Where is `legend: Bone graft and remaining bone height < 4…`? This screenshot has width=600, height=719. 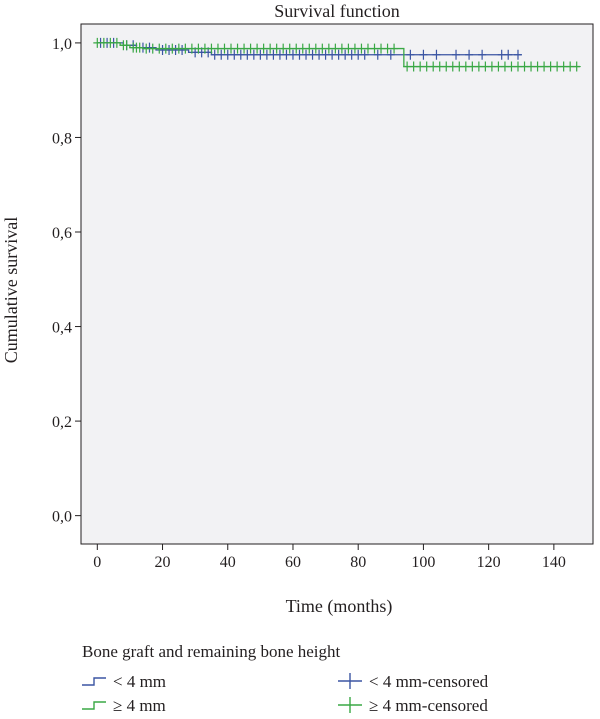
legend: Bone graft and remaining bone height < 4… is located at coordinates (285, 678).